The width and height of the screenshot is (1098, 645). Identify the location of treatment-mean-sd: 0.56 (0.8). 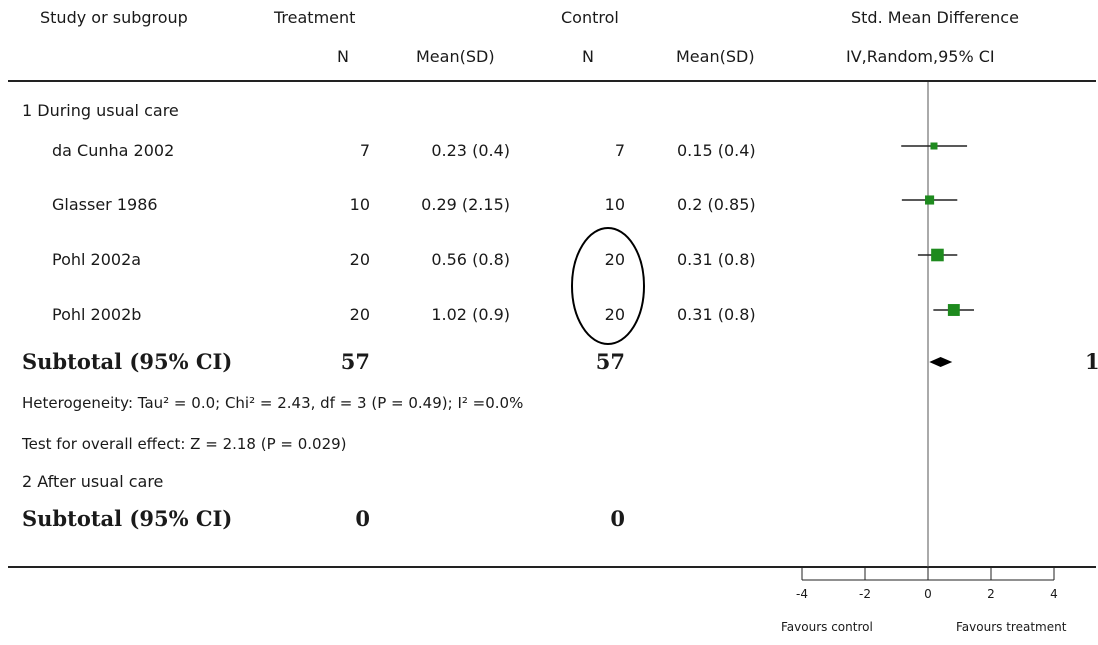
(470, 259).